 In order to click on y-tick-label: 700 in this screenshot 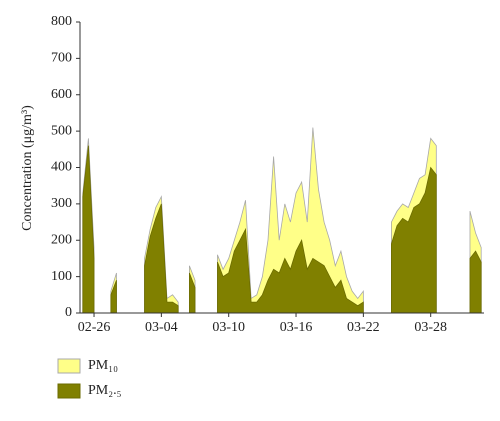, I will do `click(61, 58)`.